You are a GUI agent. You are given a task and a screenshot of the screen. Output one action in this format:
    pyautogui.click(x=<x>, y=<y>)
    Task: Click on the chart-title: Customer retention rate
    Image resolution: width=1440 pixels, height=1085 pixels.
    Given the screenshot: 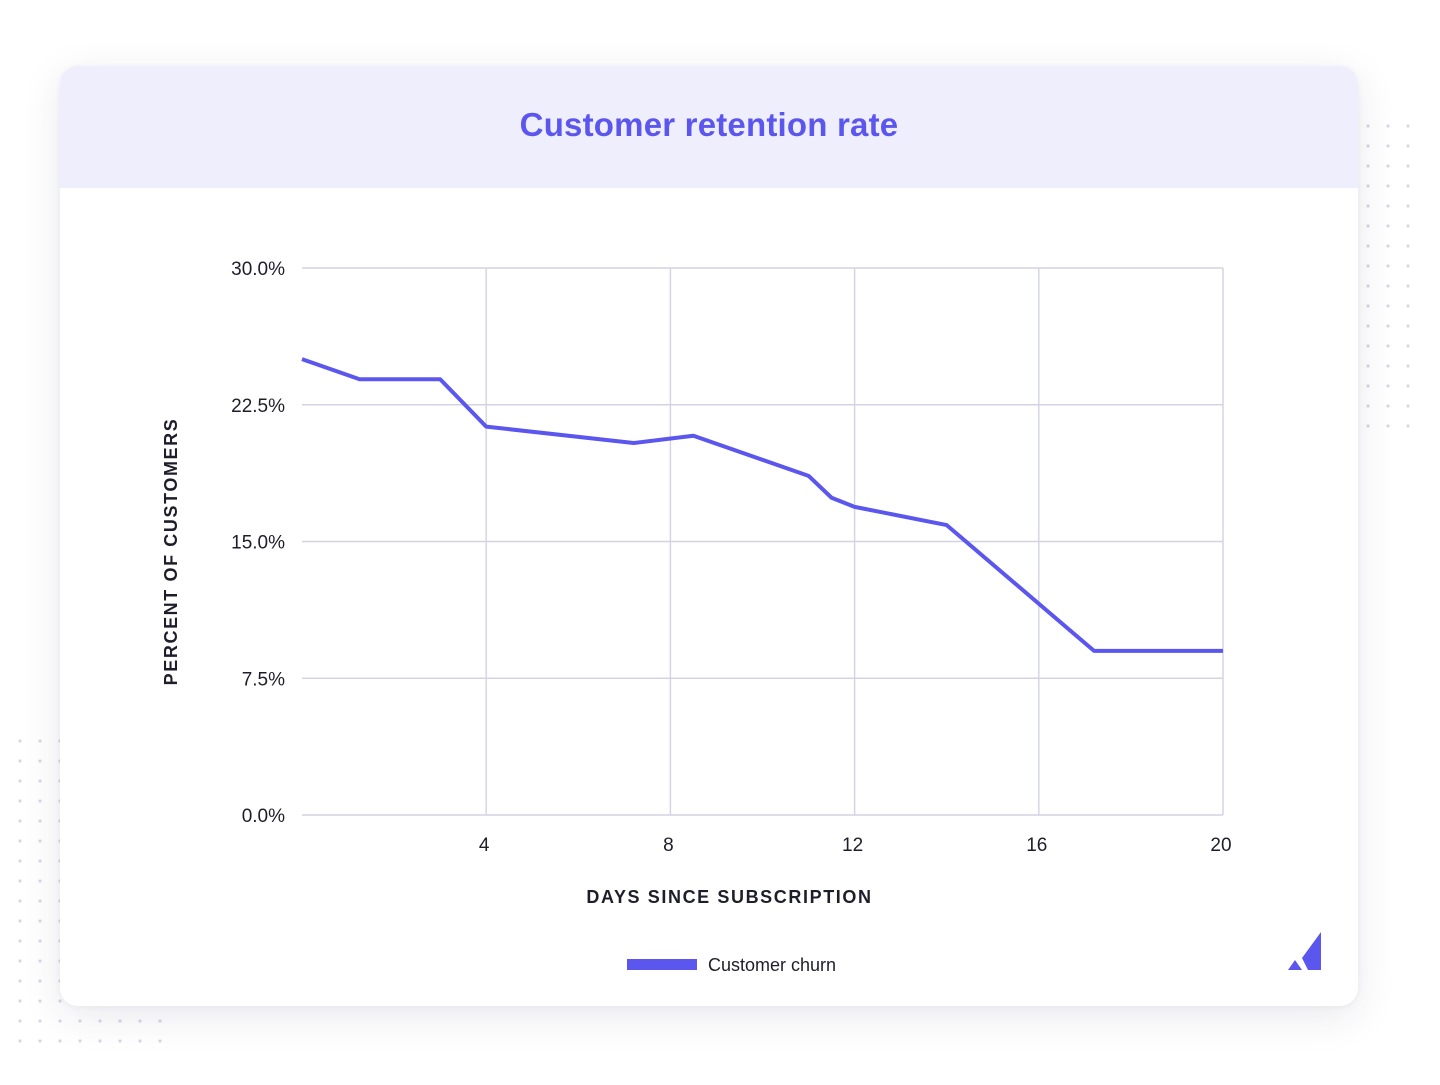 What is the action you would take?
    pyautogui.click(x=709, y=124)
    